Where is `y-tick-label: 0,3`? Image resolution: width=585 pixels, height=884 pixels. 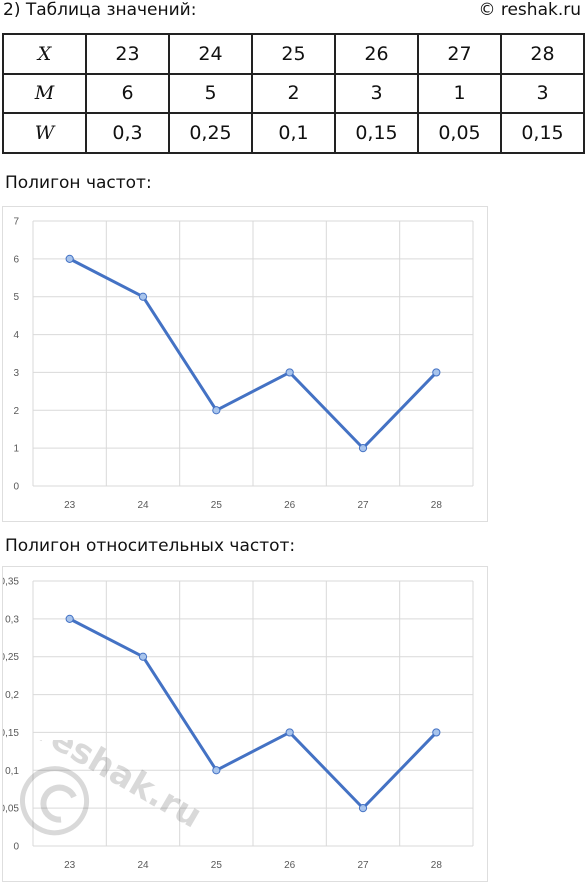
y-tick-label: 0,3 is located at coordinates (12, 619).